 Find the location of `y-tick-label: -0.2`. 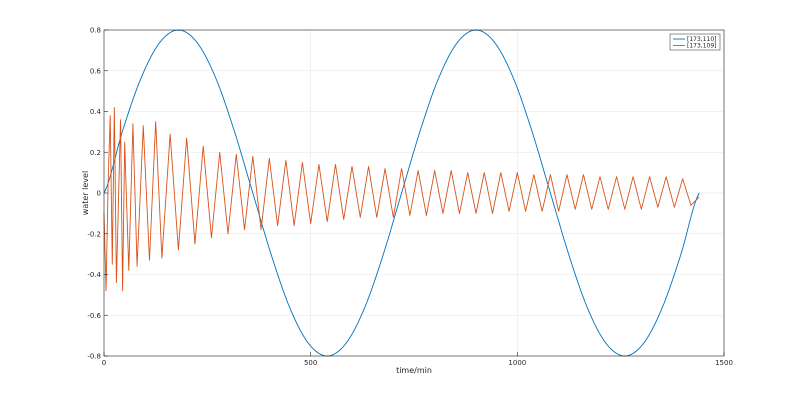

y-tick-label: -0.2 is located at coordinates (94, 234).